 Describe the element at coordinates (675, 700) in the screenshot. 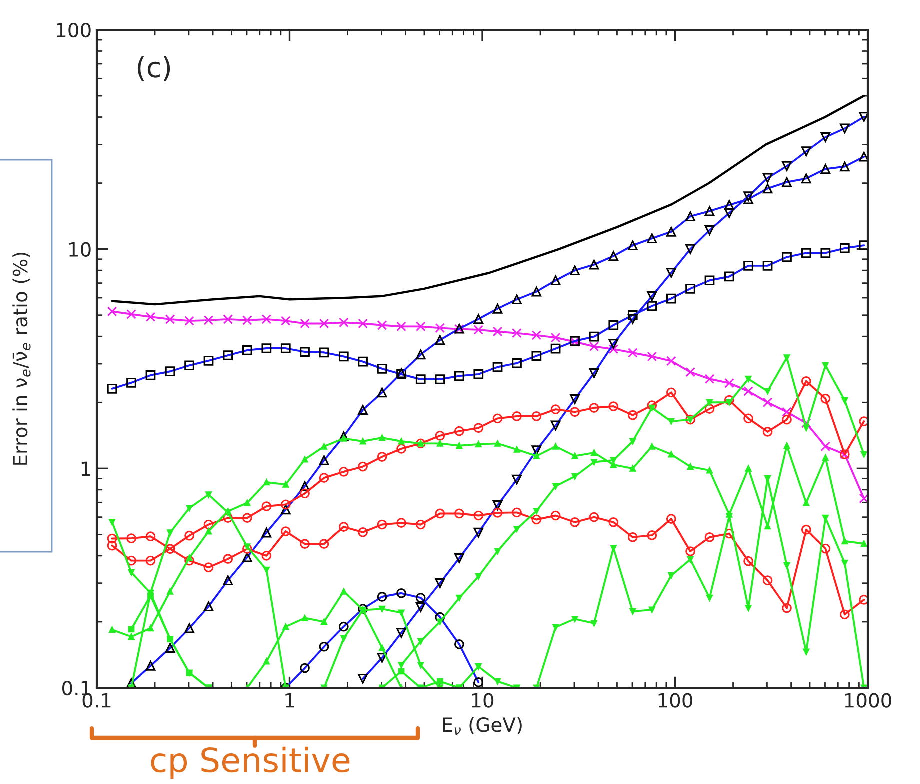

I see `x-tick-label: 100` at that location.